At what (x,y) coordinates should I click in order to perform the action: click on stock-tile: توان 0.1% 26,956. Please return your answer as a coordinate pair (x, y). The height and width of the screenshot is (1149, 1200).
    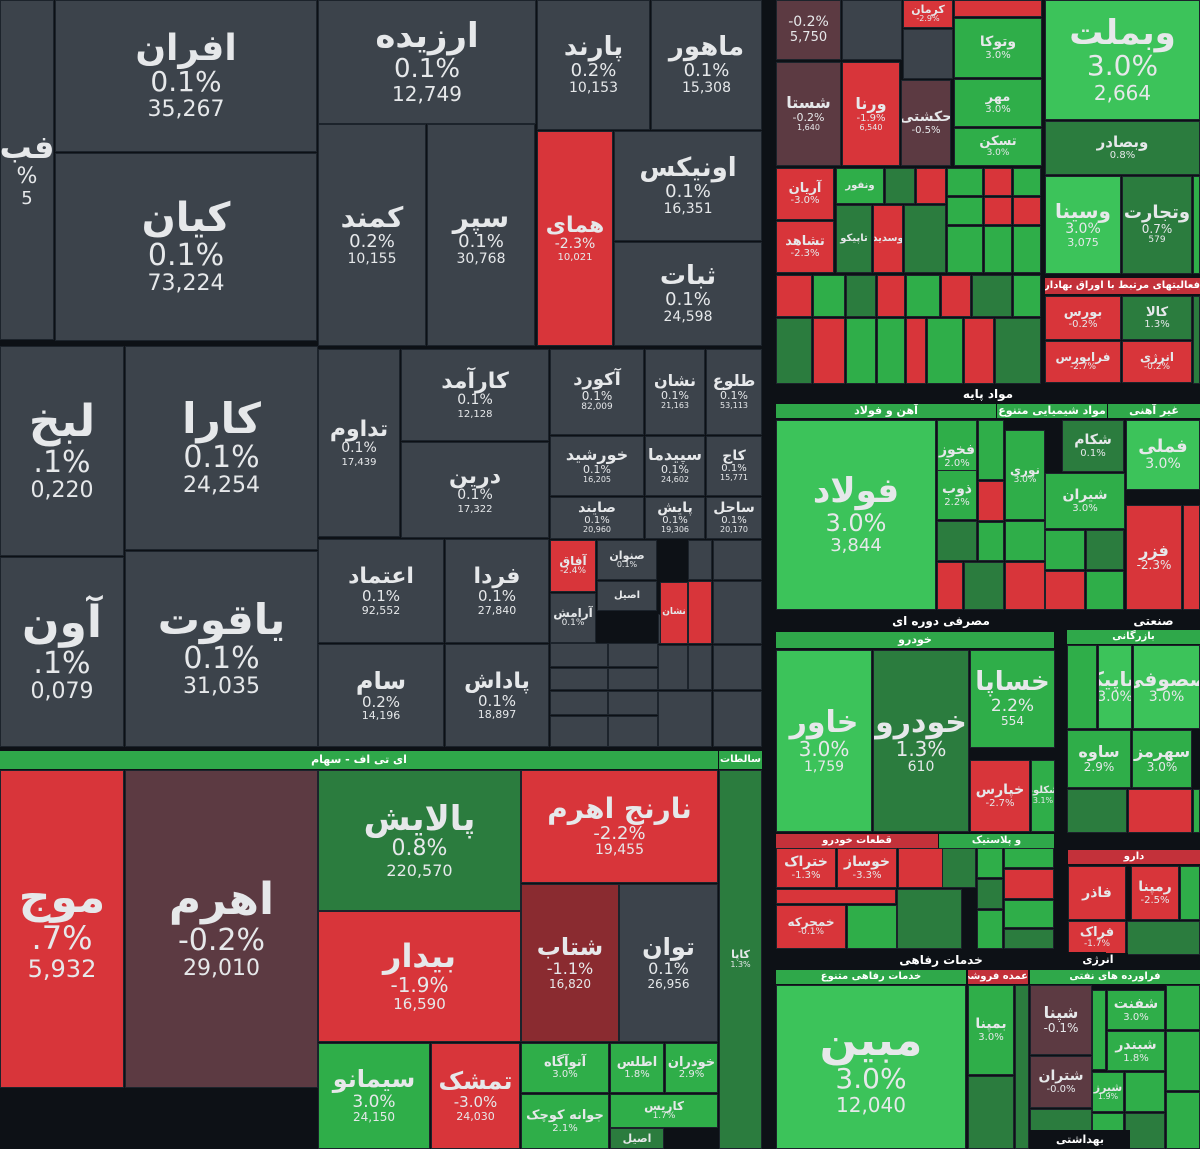
    Looking at the image, I should click on (668, 963).